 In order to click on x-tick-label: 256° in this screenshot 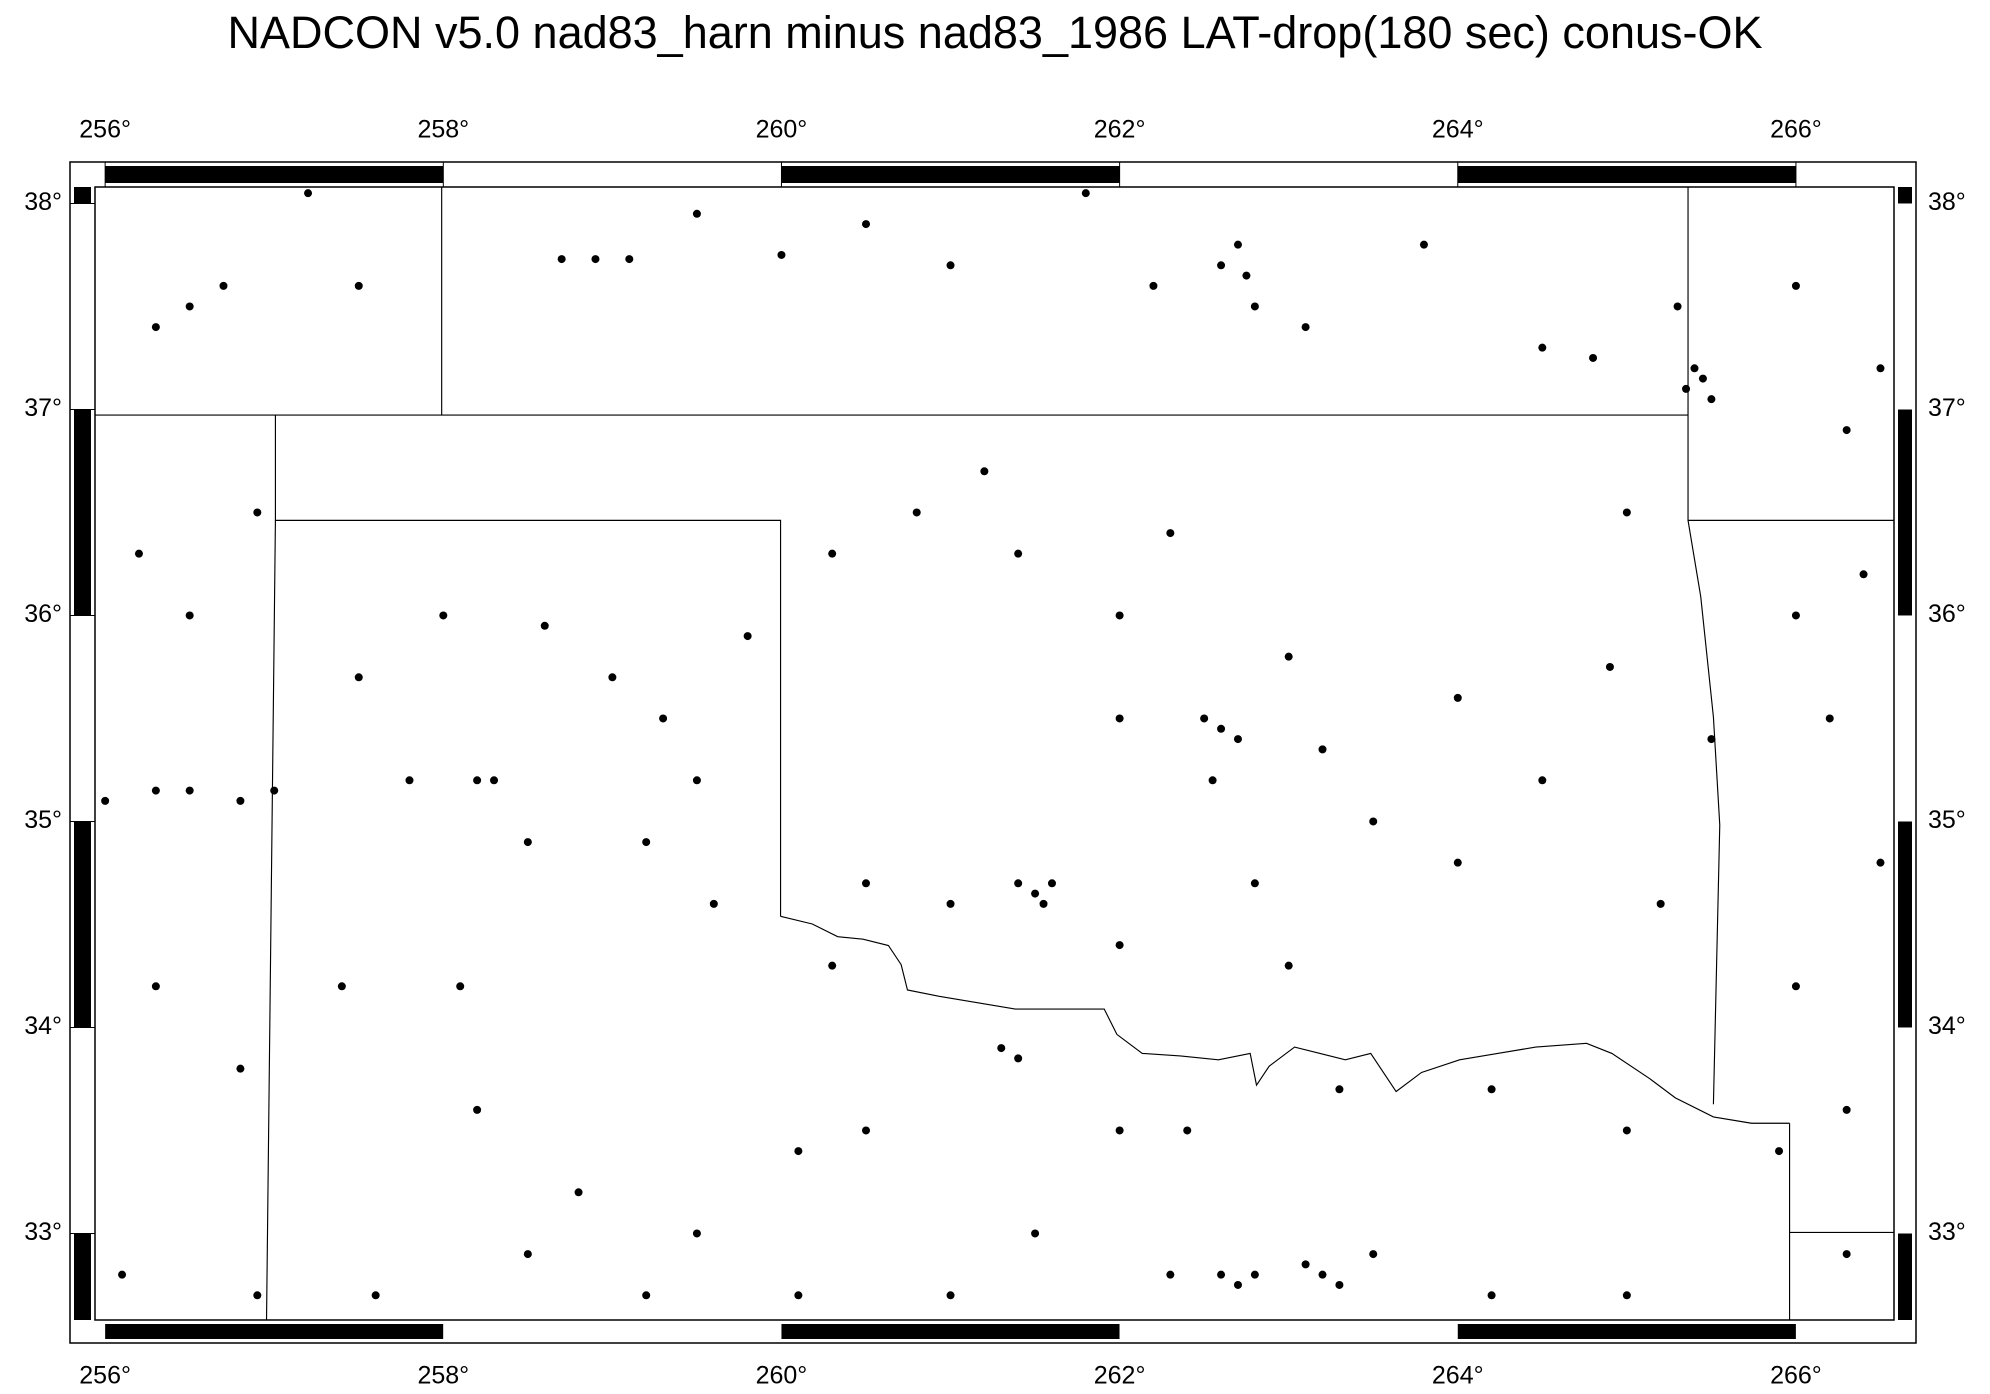, I will do `click(105, 130)`.